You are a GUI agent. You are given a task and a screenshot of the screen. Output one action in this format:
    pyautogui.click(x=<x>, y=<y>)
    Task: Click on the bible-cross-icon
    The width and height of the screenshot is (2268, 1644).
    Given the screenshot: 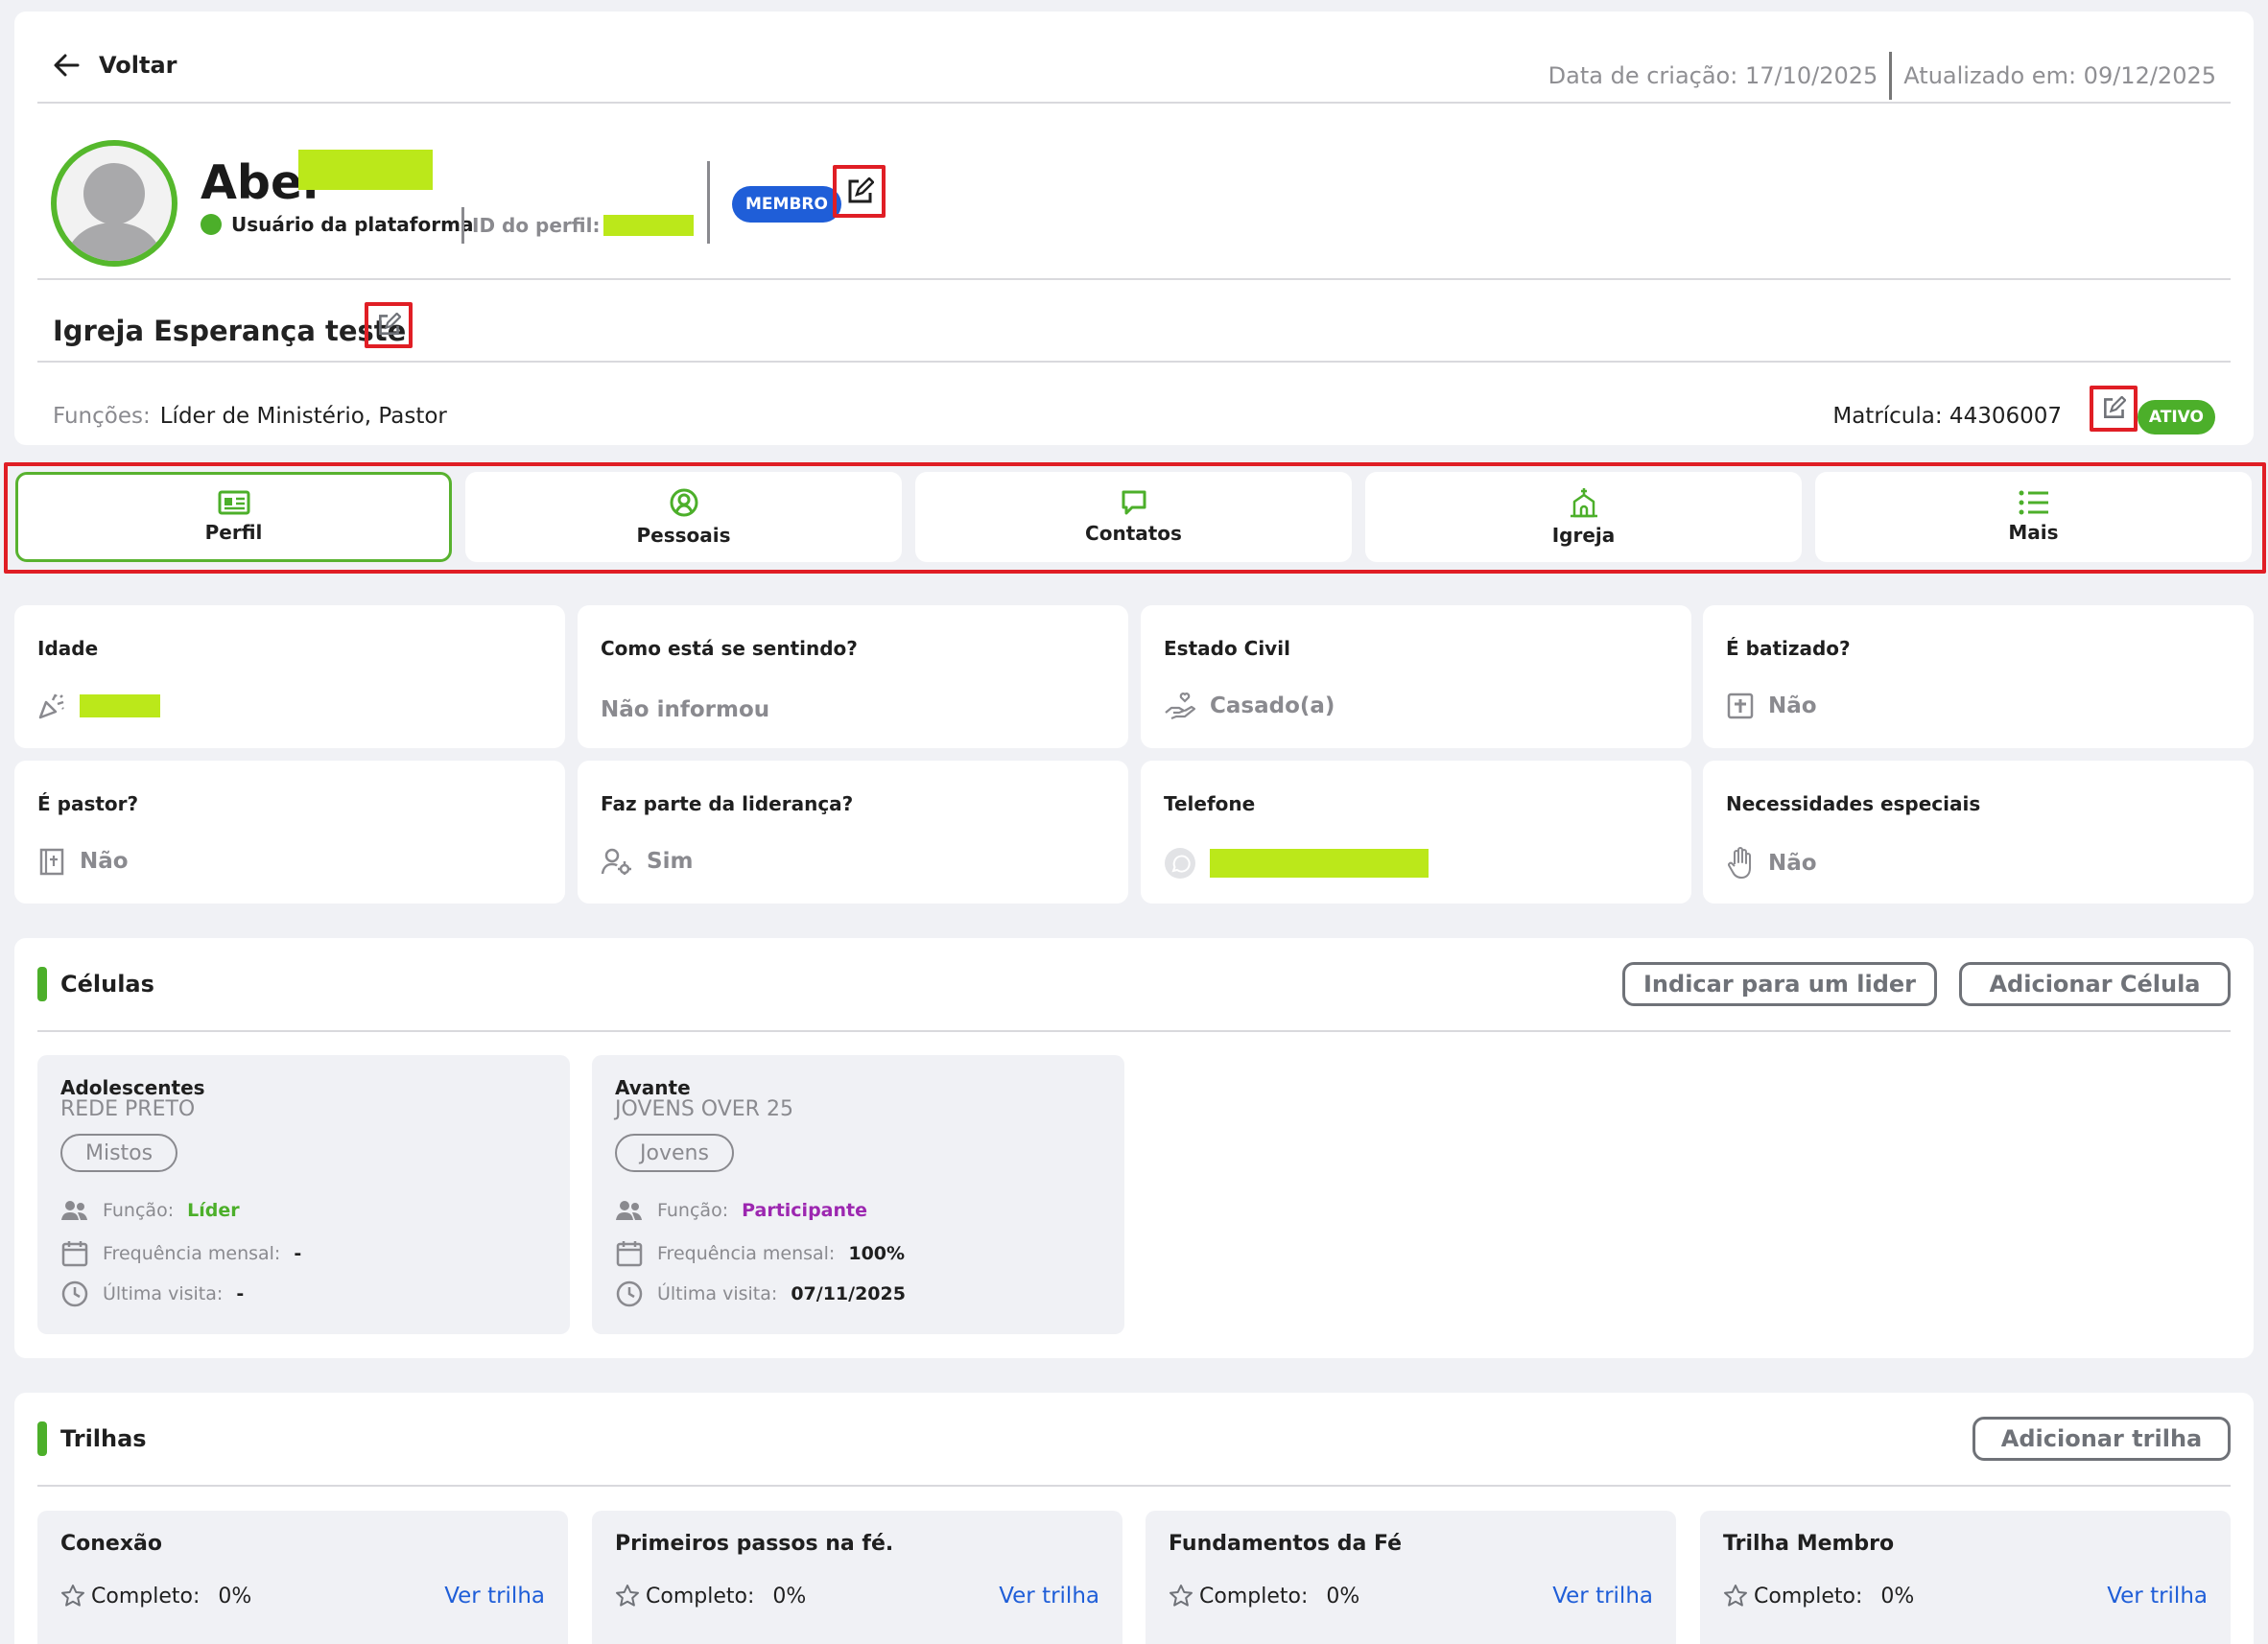 What is the action you would take?
    pyautogui.click(x=1740, y=706)
    